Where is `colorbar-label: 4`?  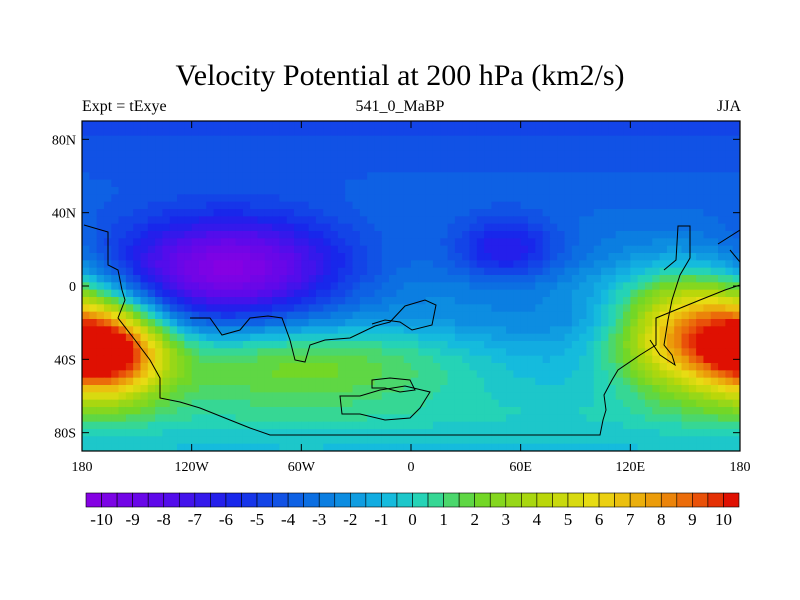
colorbar-label: 4 is located at coordinates (537, 519).